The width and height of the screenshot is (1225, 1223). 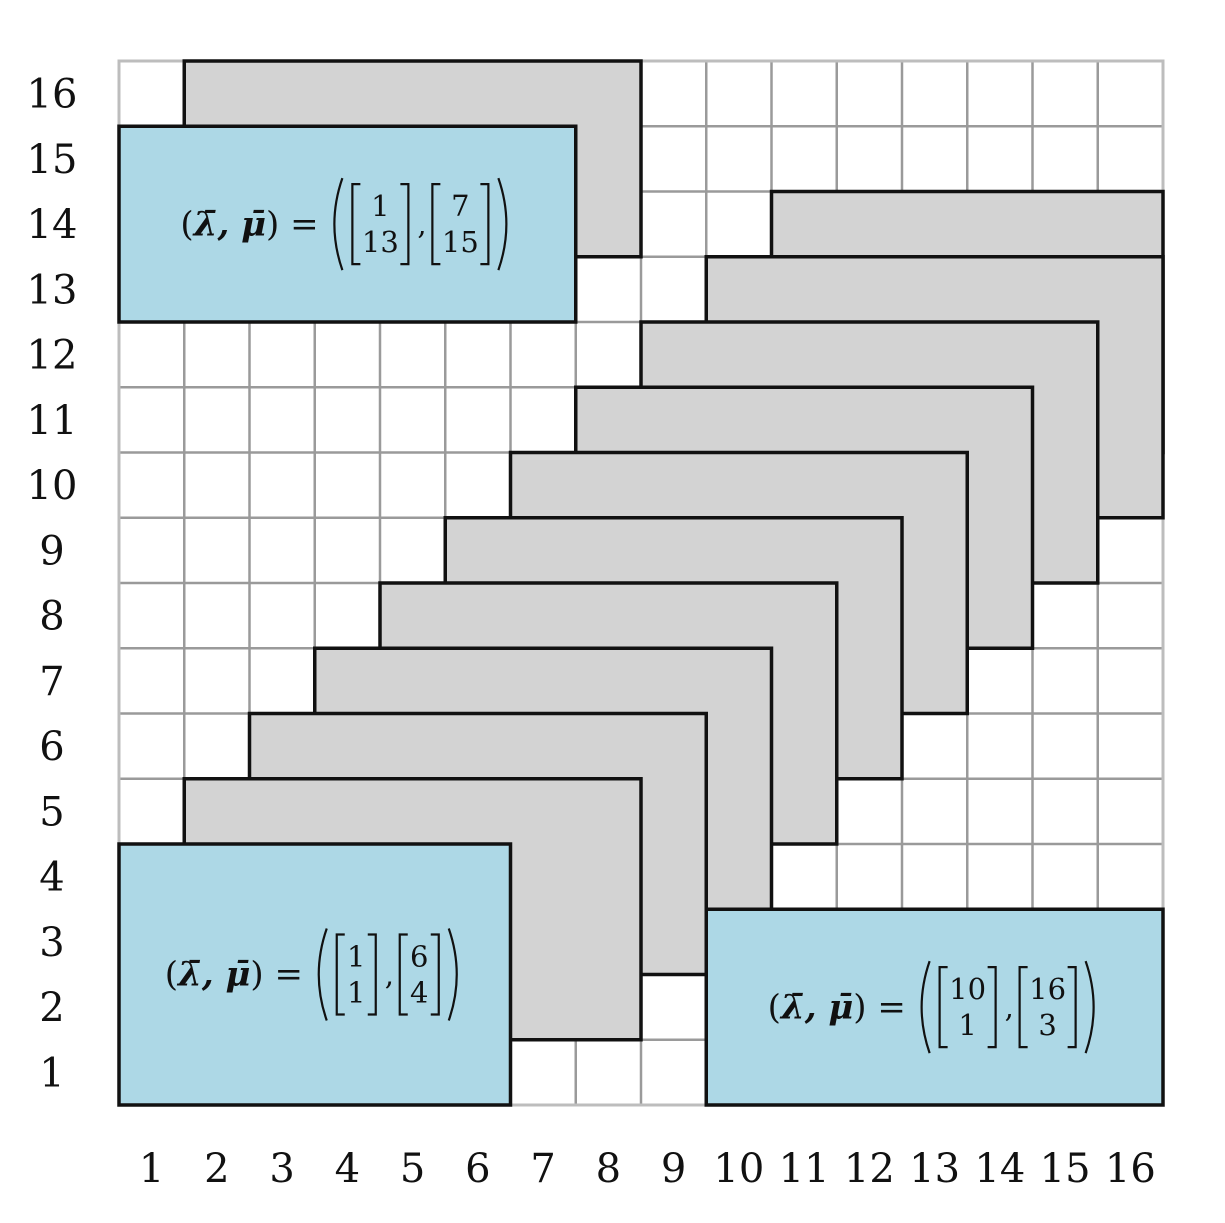 What do you see at coordinates (51, 812) in the screenshot?
I see `y-tick-label: 5` at bounding box center [51, 812].